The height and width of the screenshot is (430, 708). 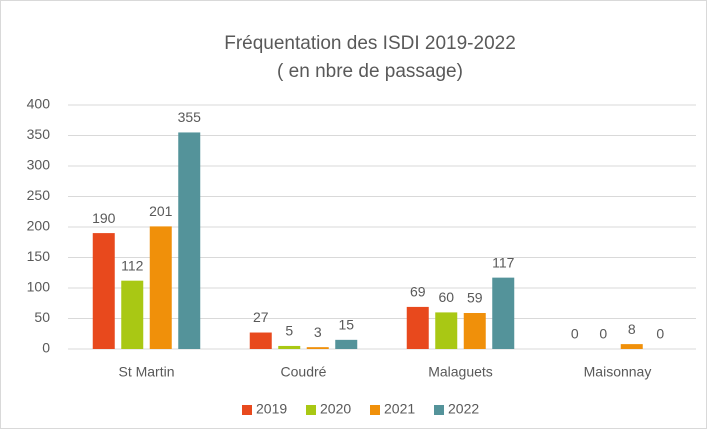 I want to click on legend-label: 2021, so click(x=399, y=409).